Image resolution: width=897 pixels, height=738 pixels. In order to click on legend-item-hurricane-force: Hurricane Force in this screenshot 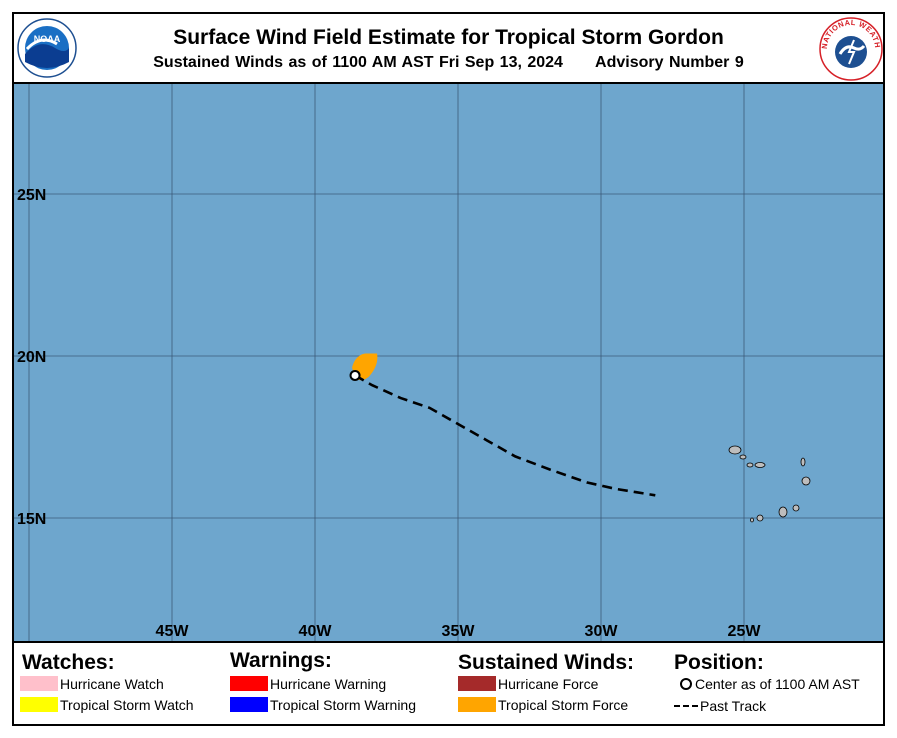, I will do `click(528, 684)`.